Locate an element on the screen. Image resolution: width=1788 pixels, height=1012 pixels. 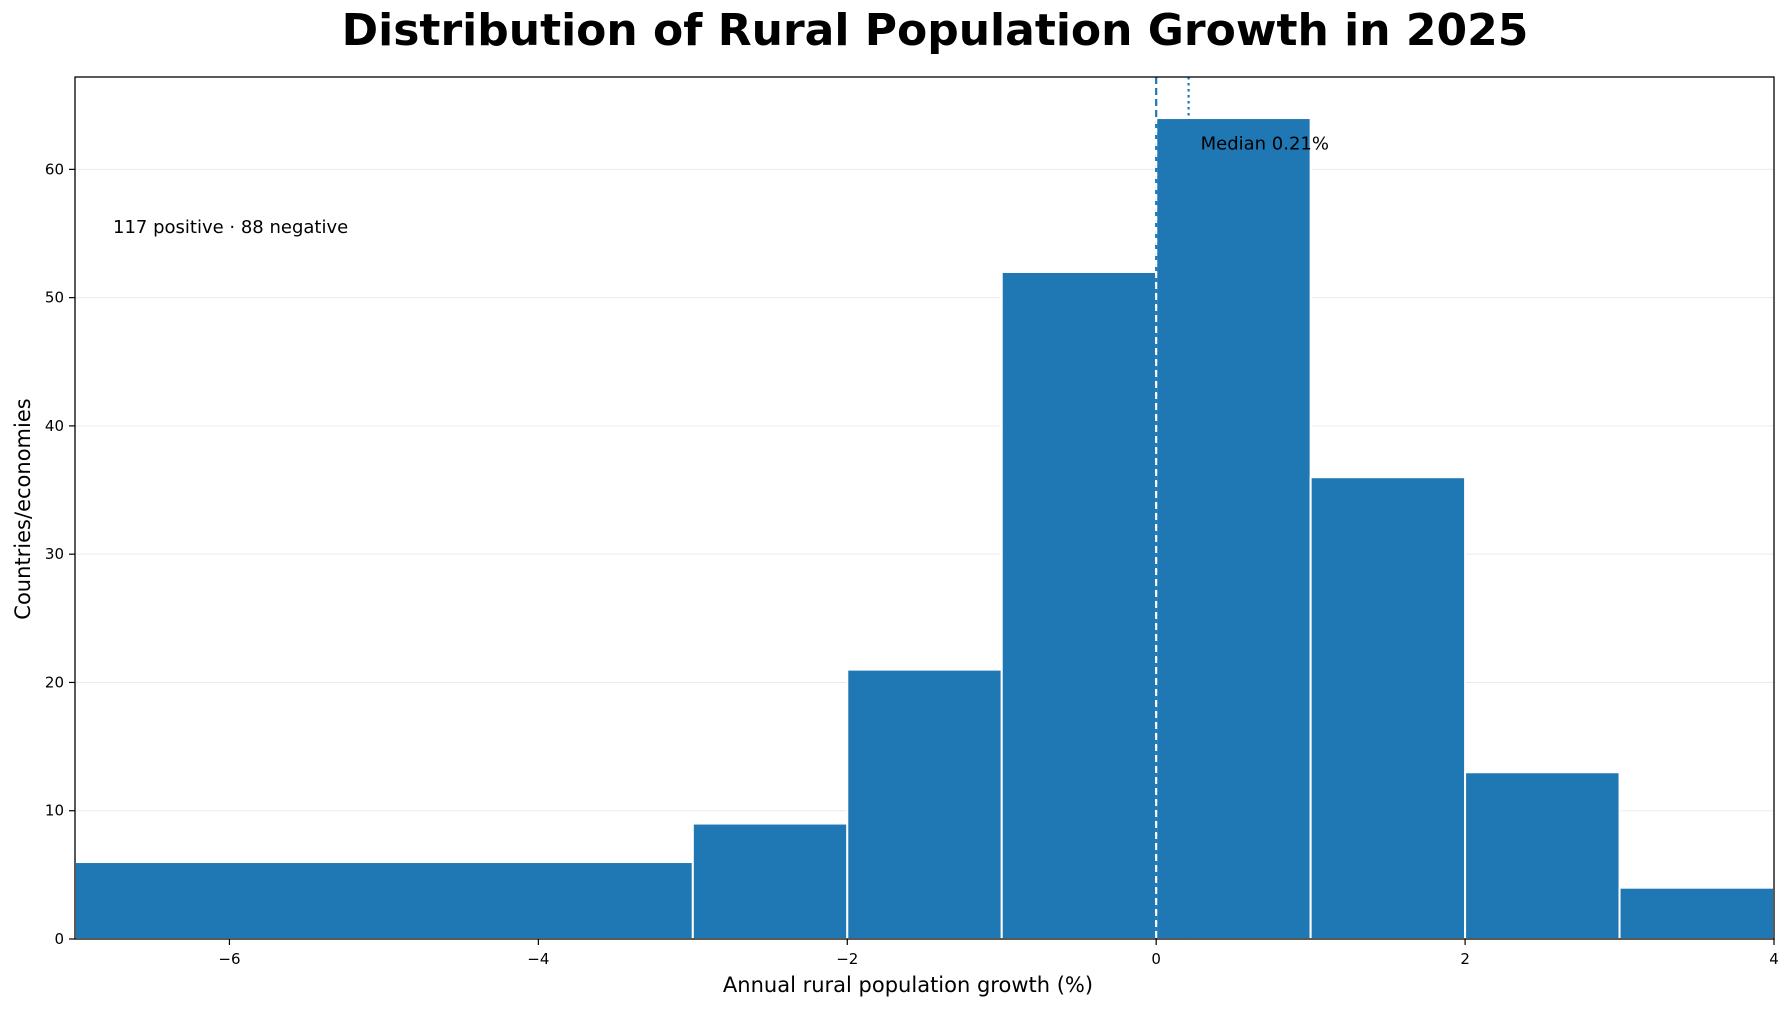
y-tick-label: 20 is located at coordinates (54, 682).